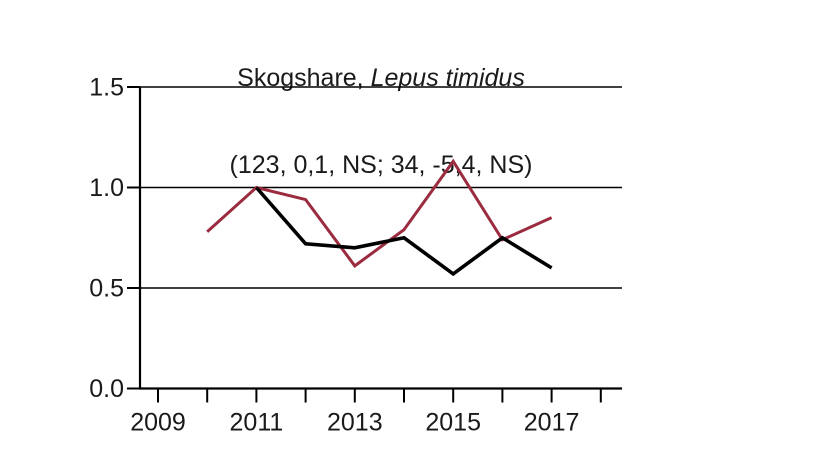  I want to click on y-tick-label: 0.0, so click(106, 389).